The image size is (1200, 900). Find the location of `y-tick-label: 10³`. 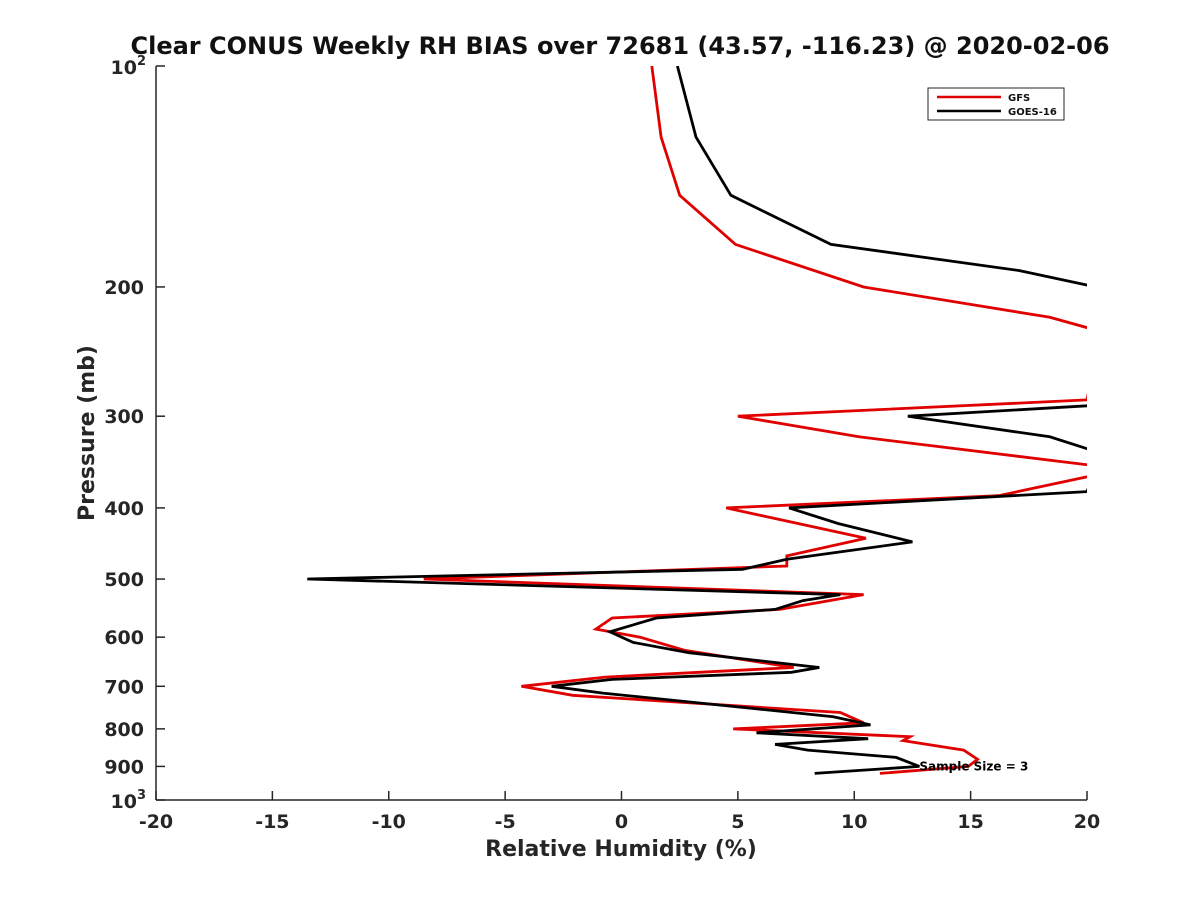

y-tick-label: 10³ is located at coordinates (129, 800).